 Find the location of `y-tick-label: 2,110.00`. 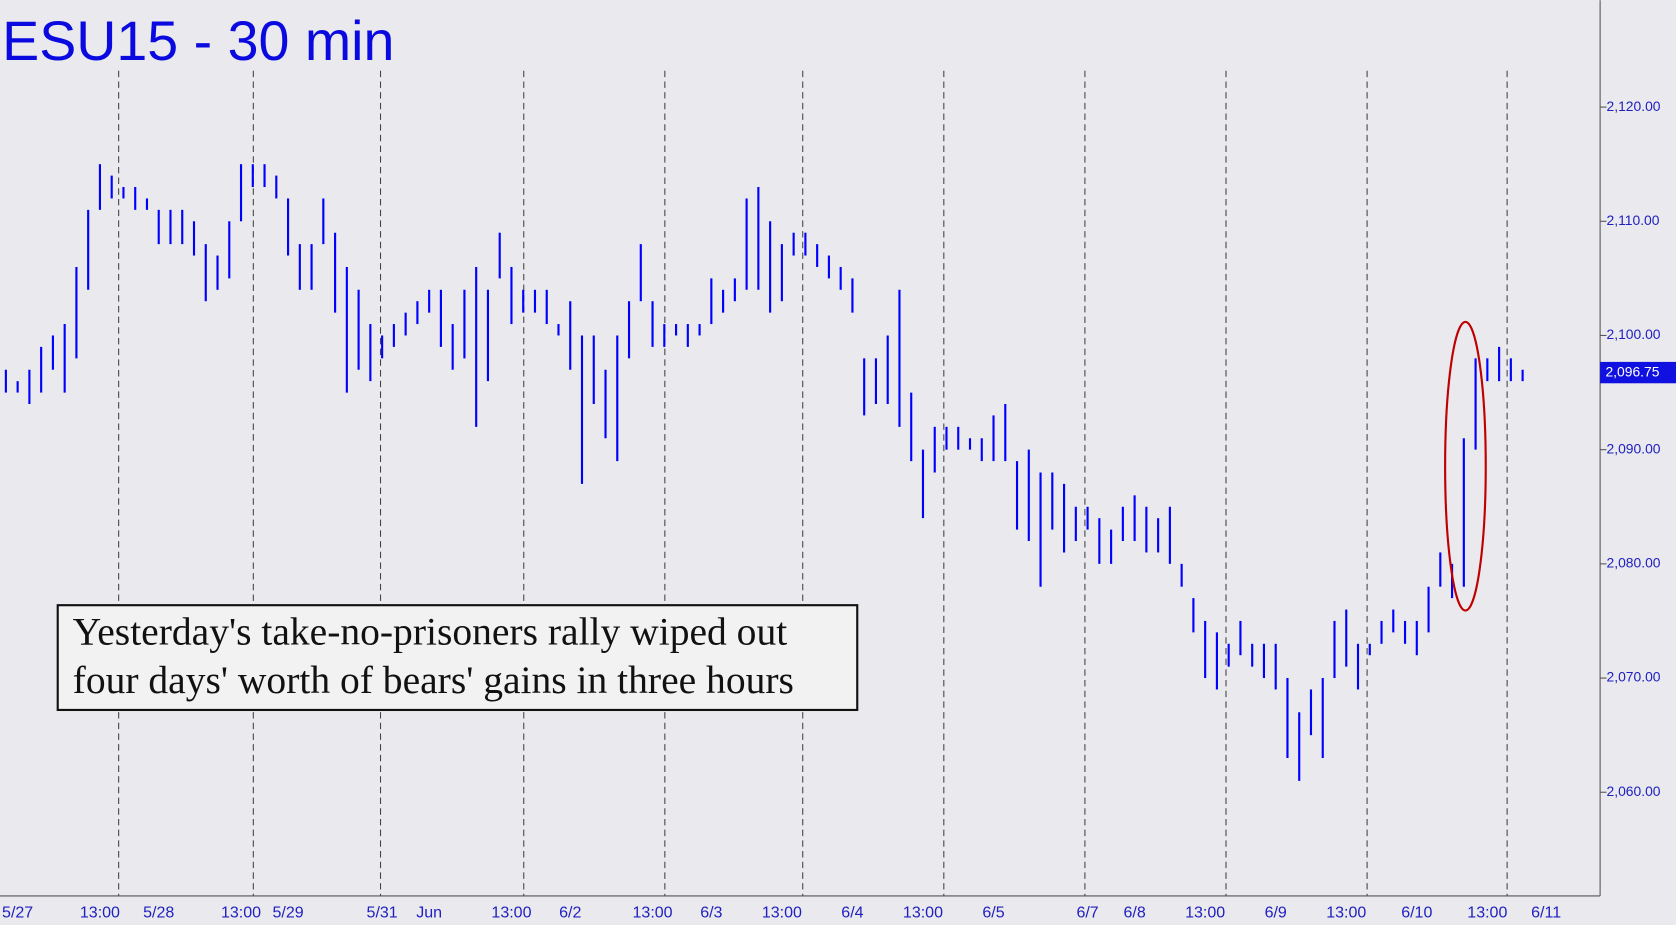

y-tick-label: 2,110.00 is located at coordinates (1633, 220).